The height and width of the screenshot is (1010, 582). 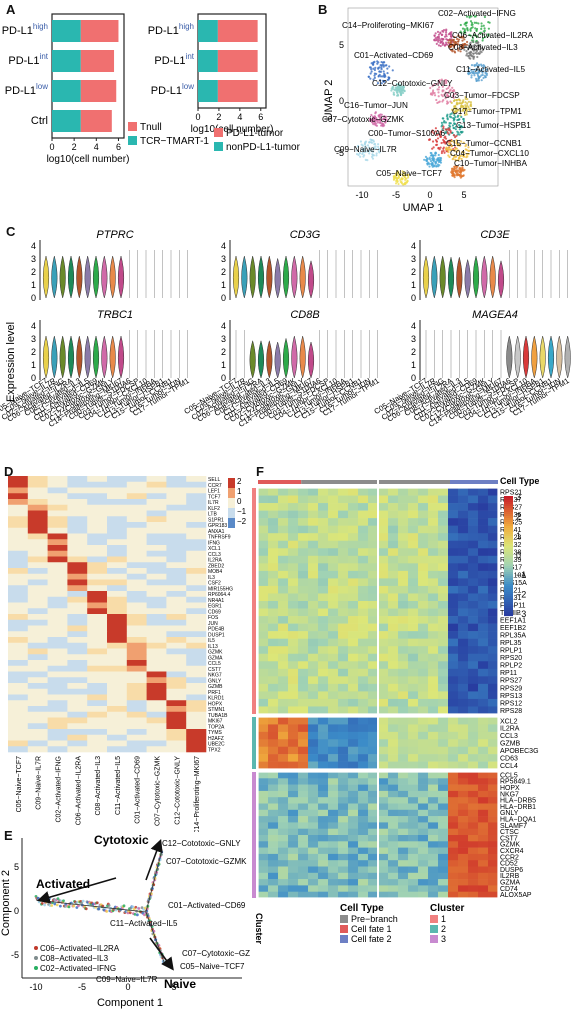 I want to click on violin-C01−Activated−CD69, so click(x=476, y=277).